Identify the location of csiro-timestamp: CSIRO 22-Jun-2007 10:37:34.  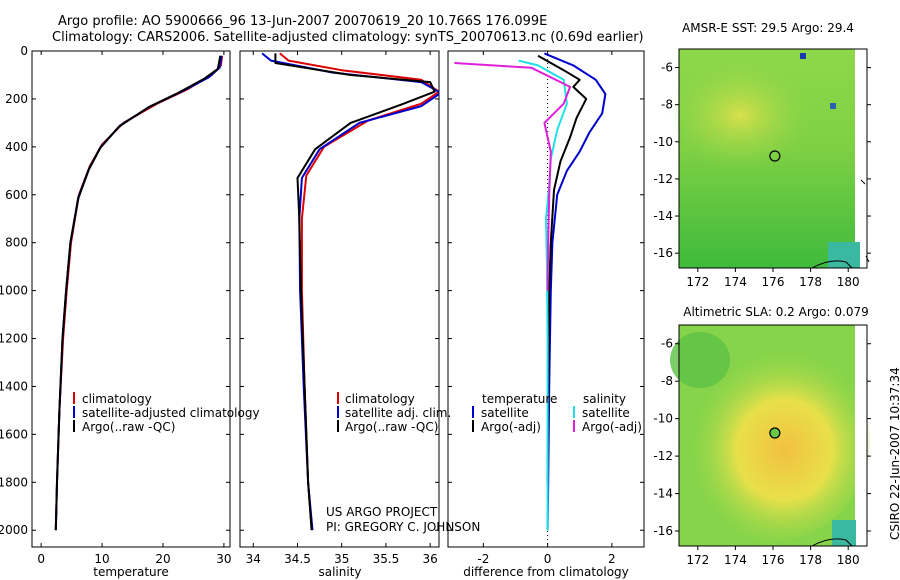
(894, 453).